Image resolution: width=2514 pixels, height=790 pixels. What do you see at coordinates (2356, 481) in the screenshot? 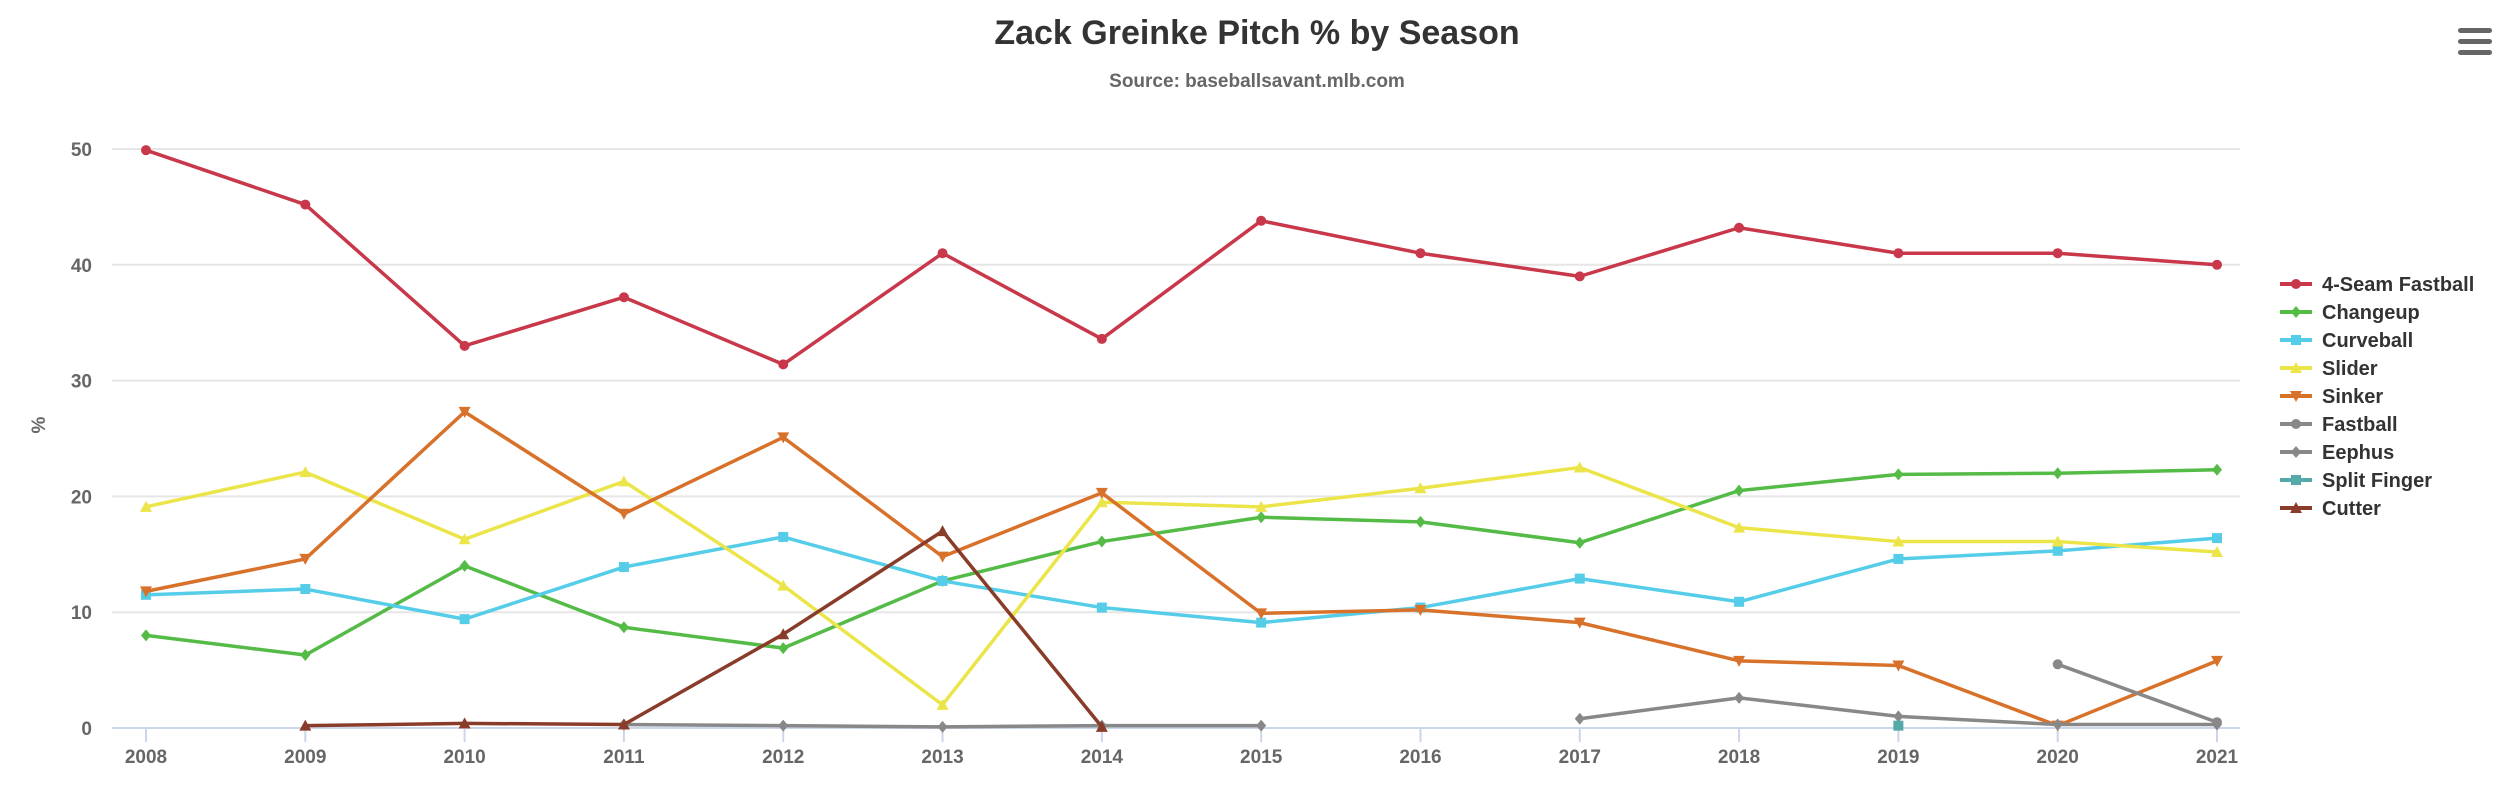
I see `legend-item: Split Finger` at bounding box center [2356, 481].